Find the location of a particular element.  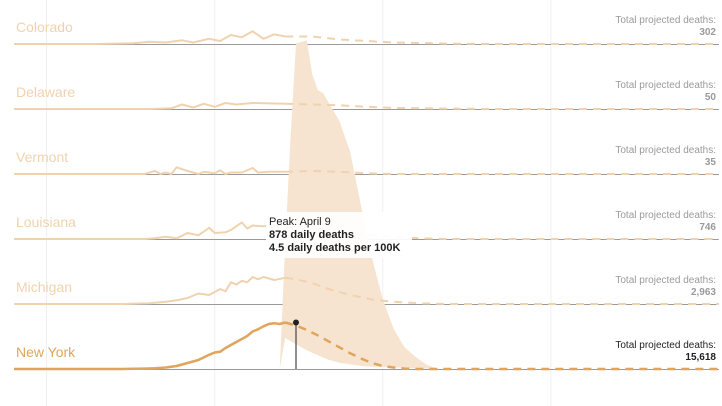

state-label-vermont: Vermont is located at coordinates (42, 157).